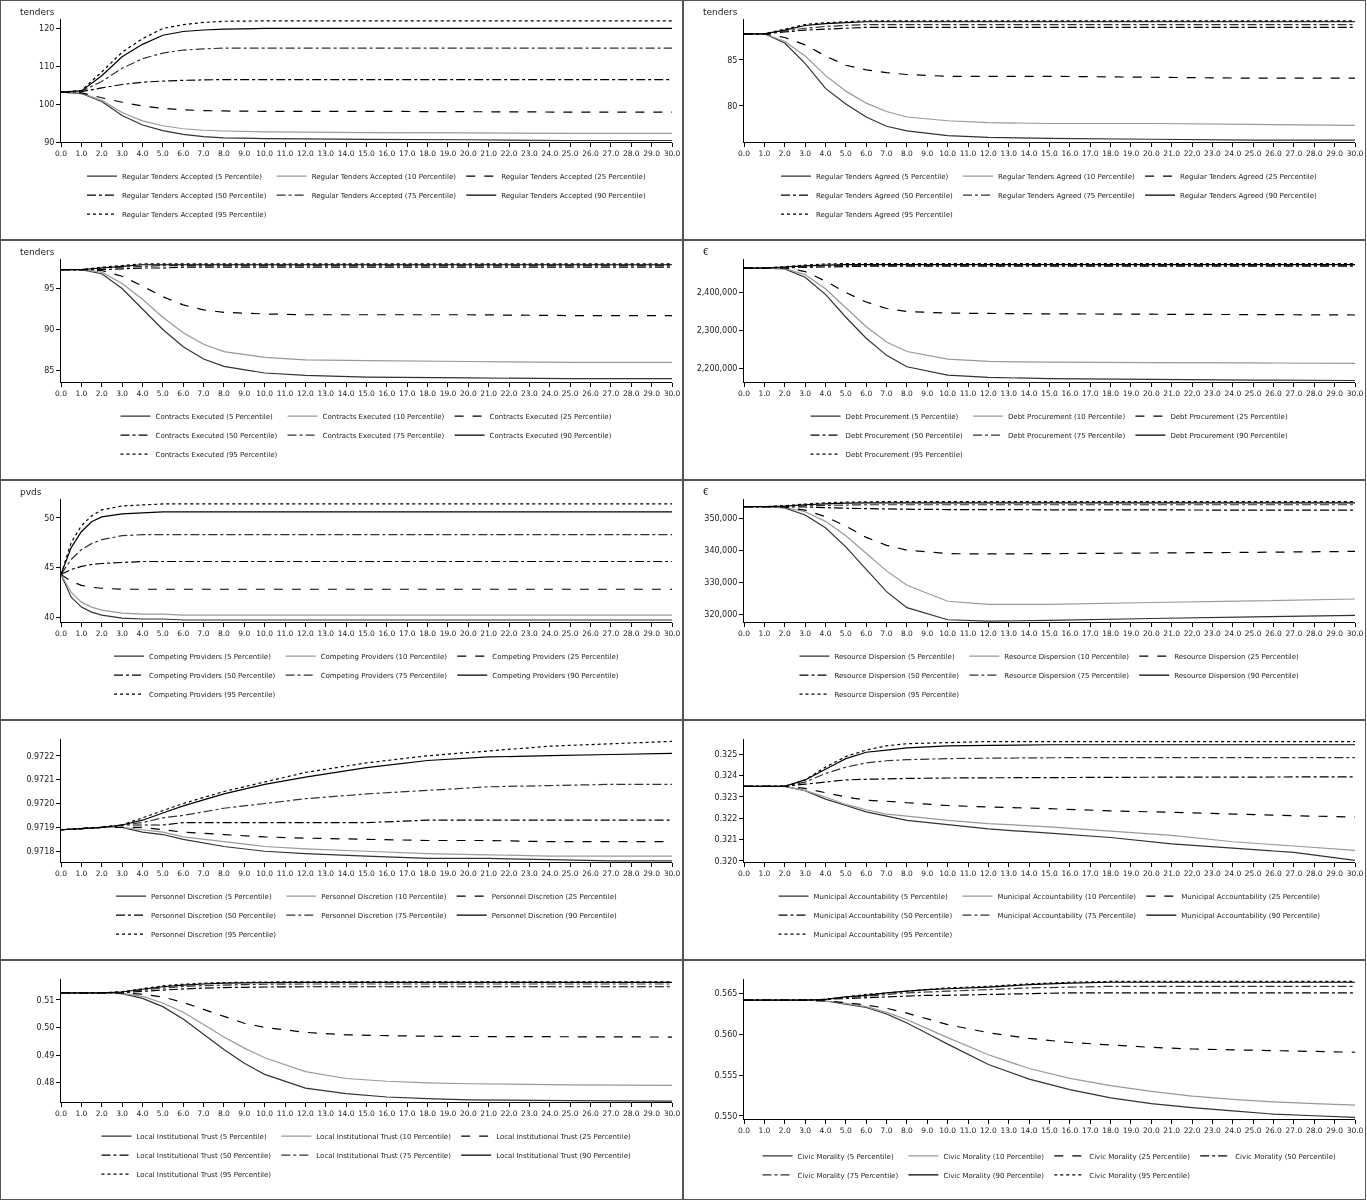 This screenshot has height=1204, width=1367. Describe the element at coordinates (49, 289) in the screenshot. I see `y-tick-label: 95` at that location.